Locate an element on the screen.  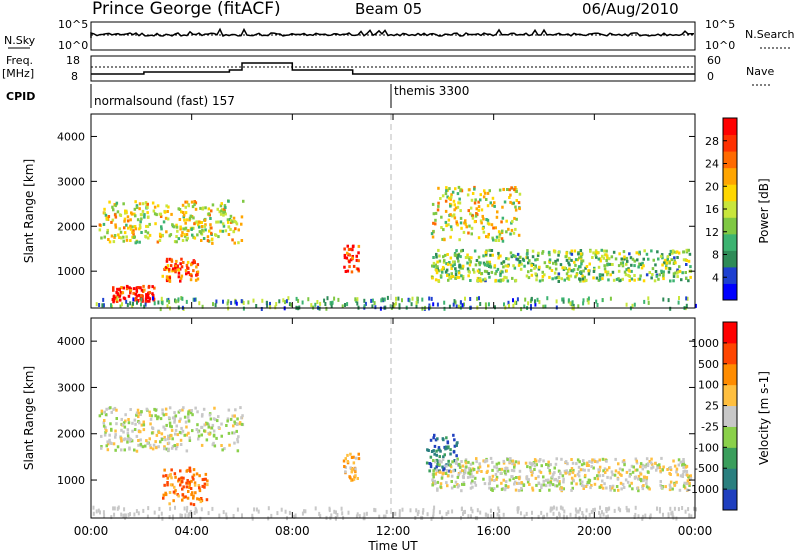
xlabel: Time UT is located at coordinates (392, 546).